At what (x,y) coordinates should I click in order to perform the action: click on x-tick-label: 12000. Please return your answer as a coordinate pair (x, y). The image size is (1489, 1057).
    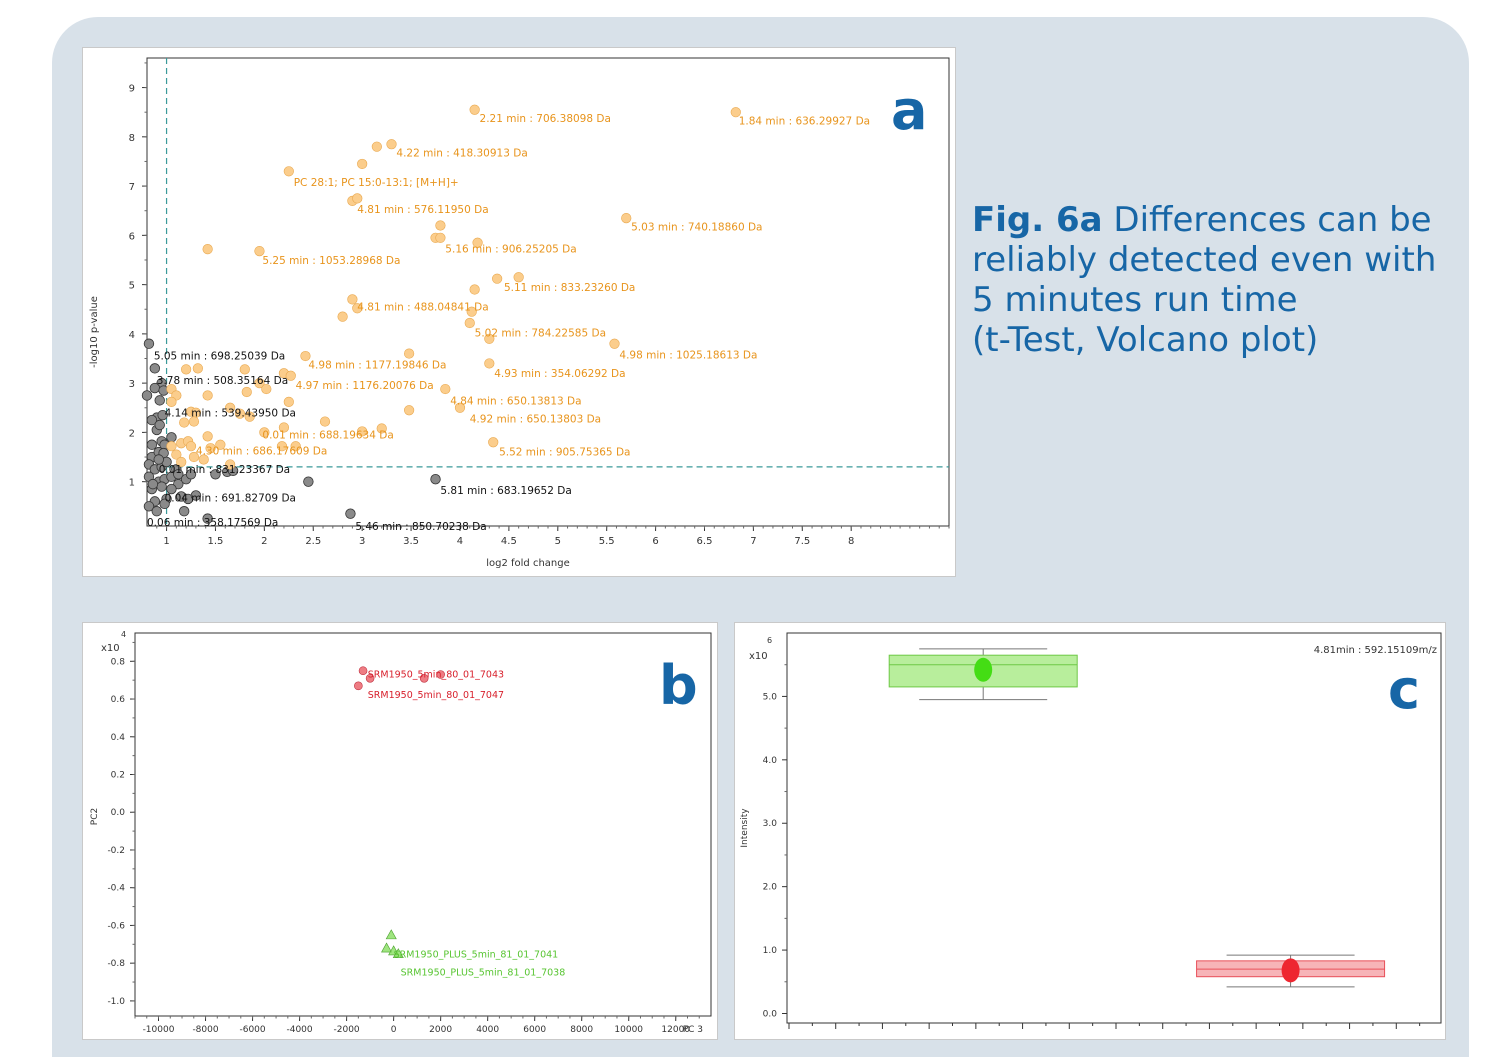
    Looking at the image, I should click on (675, 1030).